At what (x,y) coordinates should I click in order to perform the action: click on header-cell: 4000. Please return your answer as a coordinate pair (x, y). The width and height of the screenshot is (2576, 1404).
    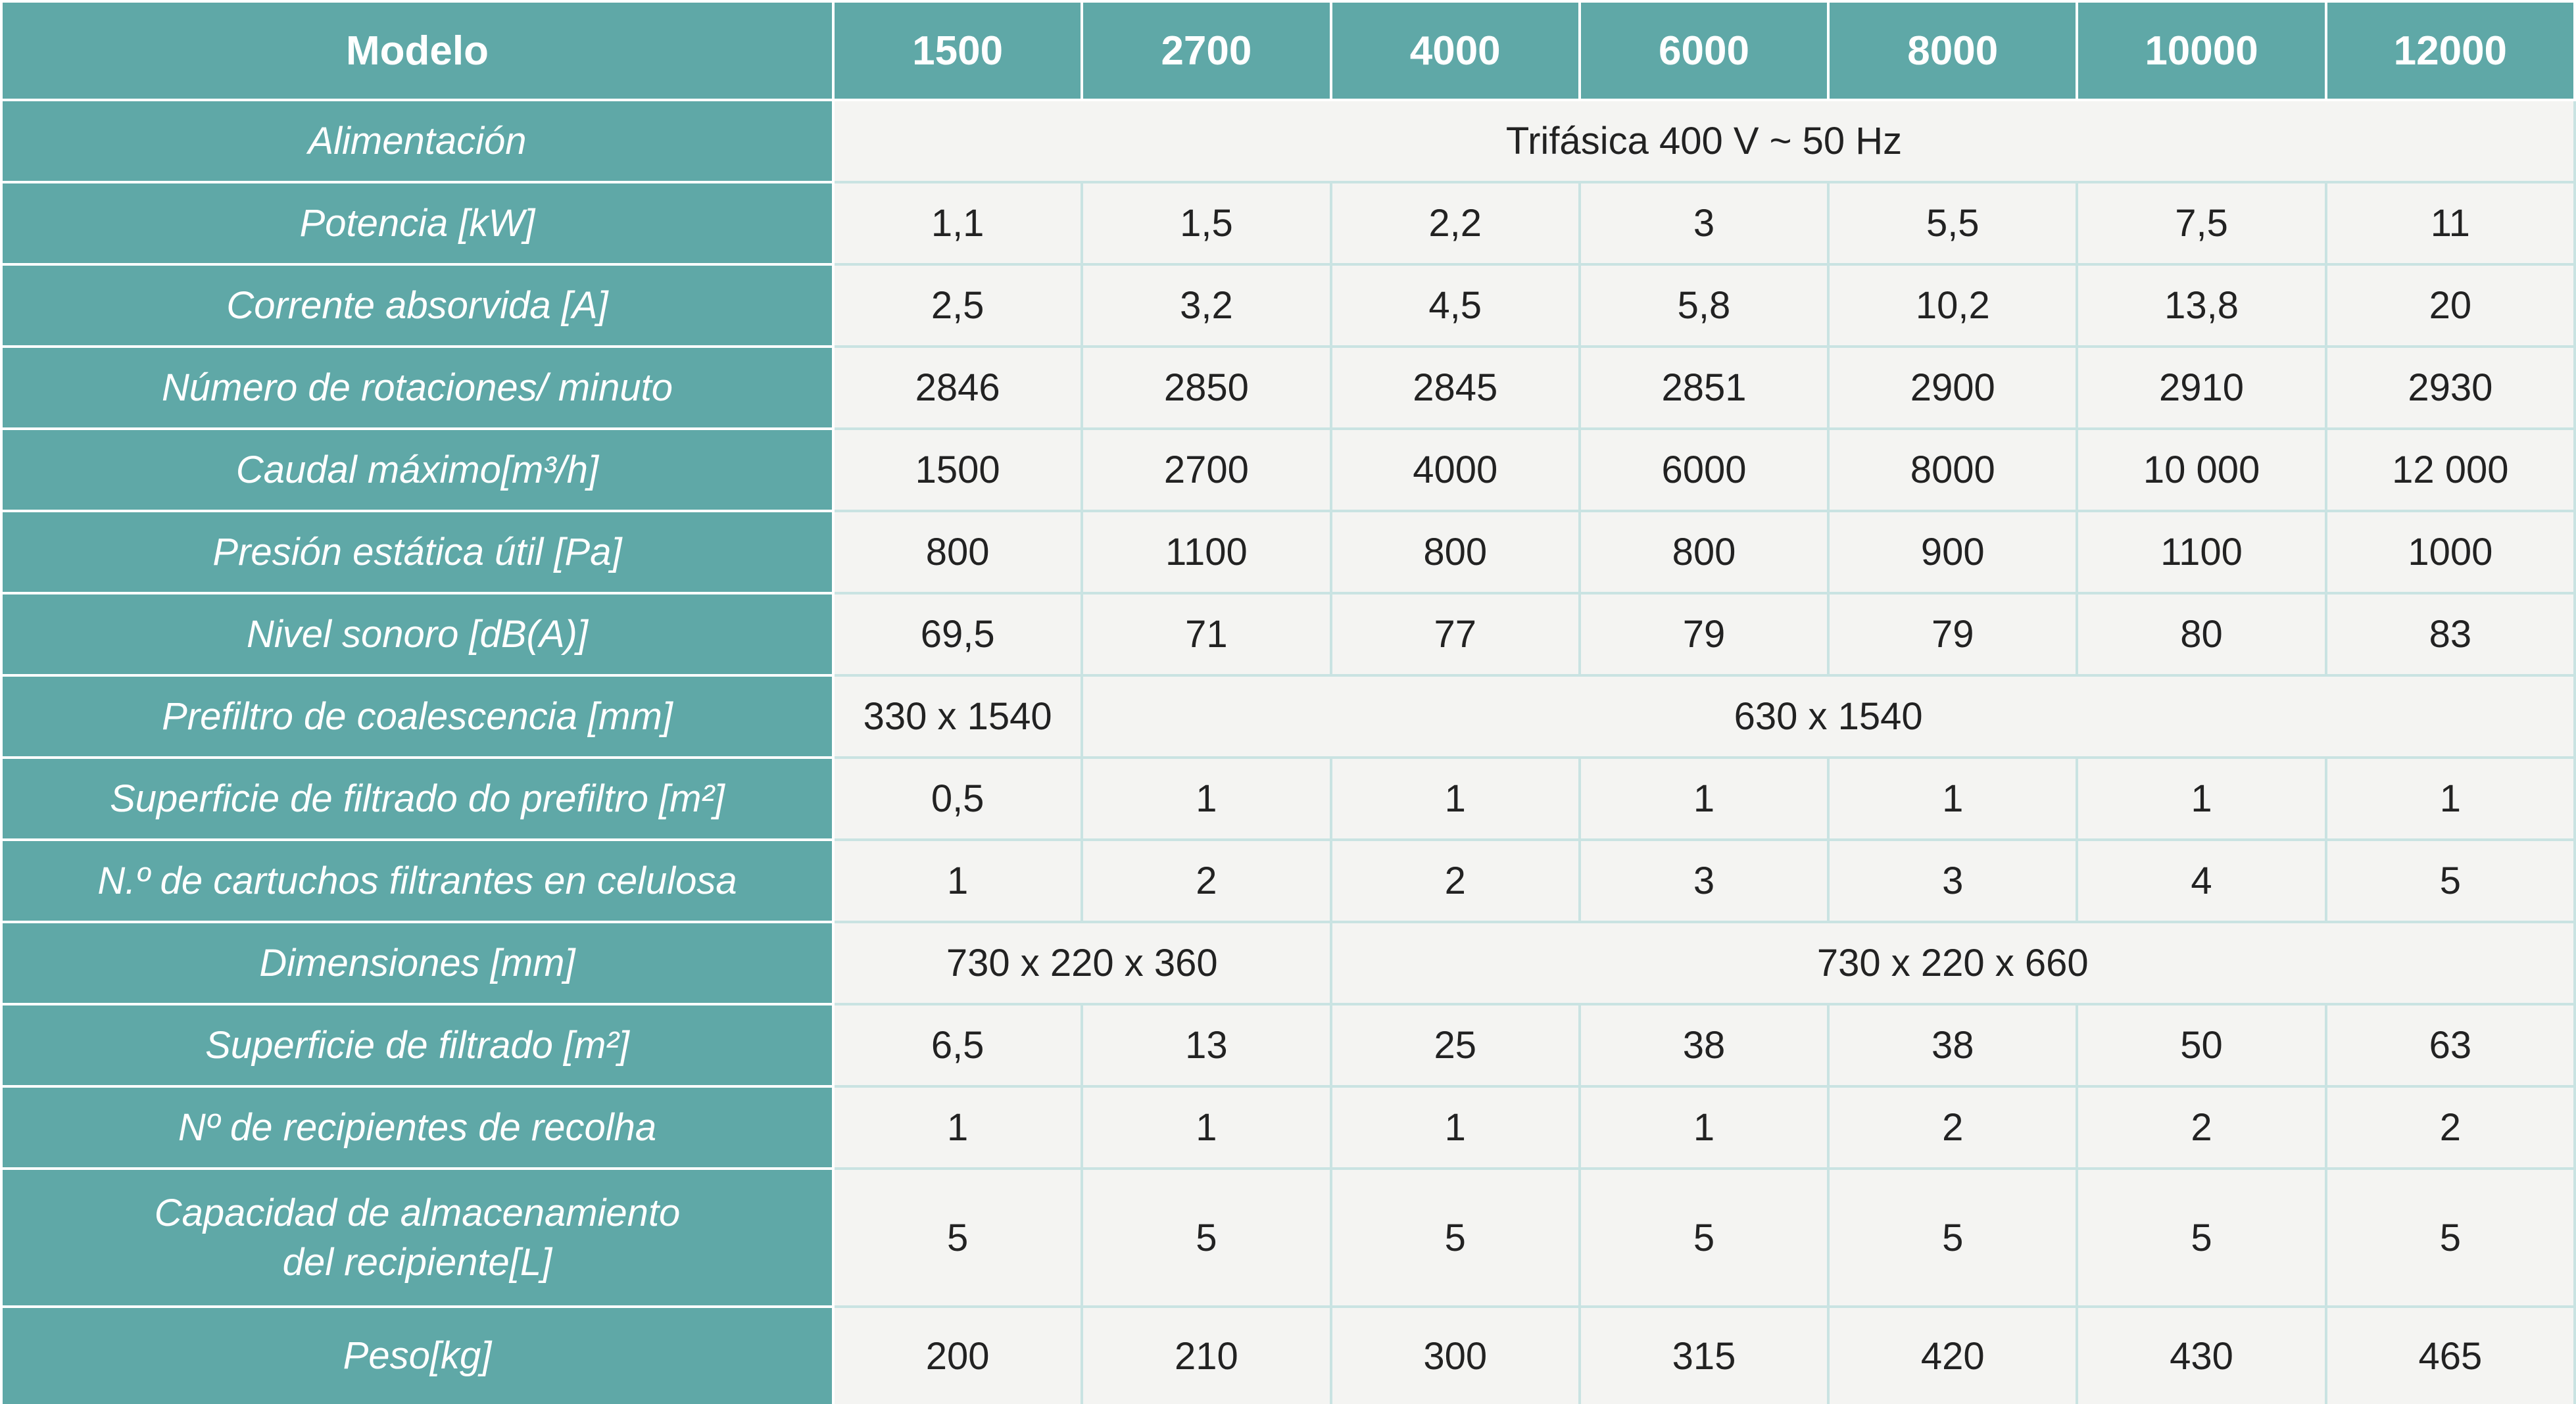
    Looking at the image, I should click on (1455, 50).